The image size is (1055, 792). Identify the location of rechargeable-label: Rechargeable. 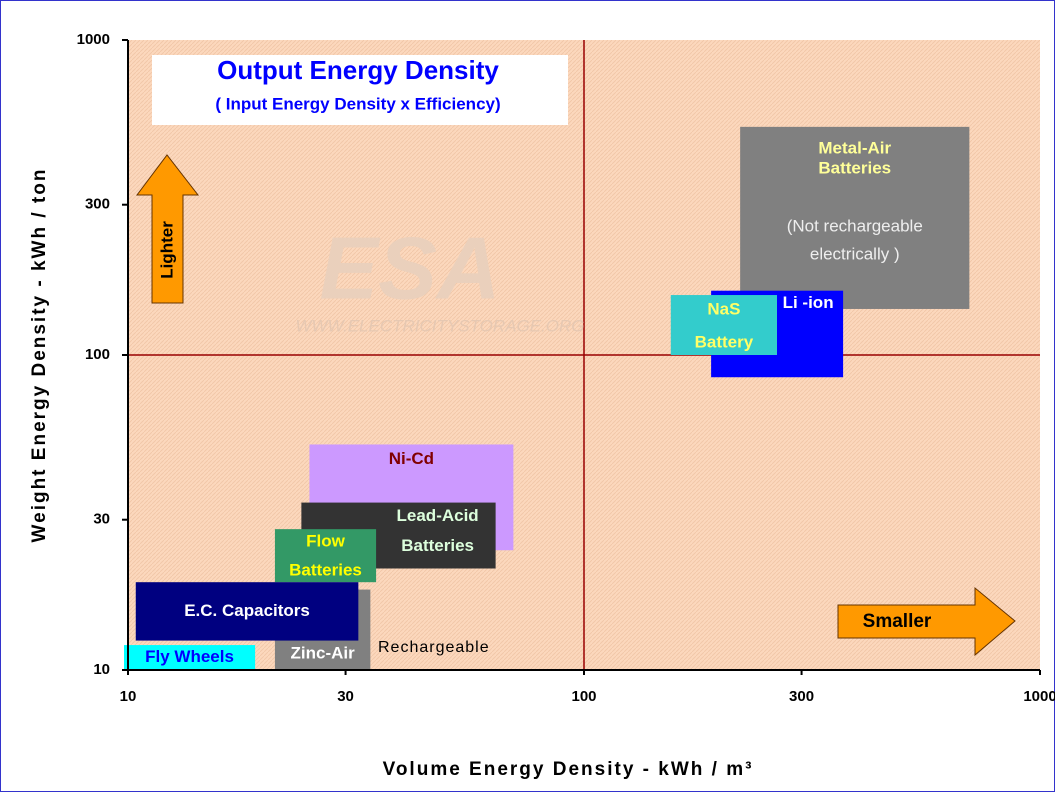
(434, 647).